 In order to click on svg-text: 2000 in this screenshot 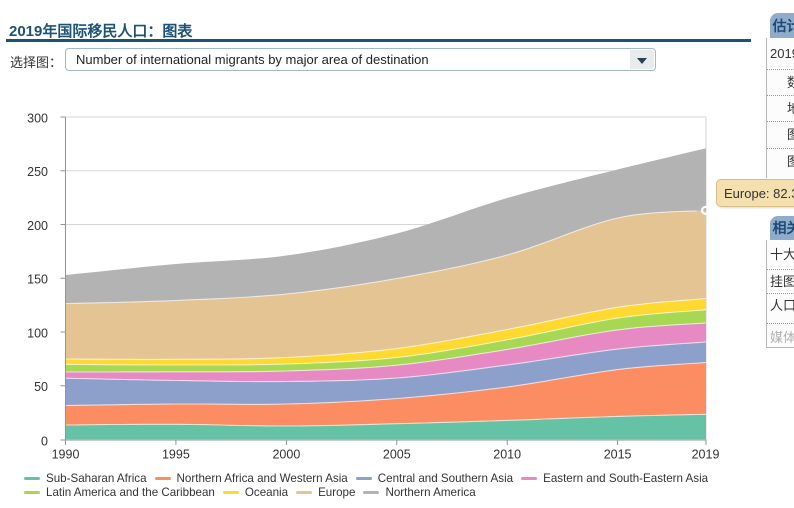, I will do `click(286, 455)`.